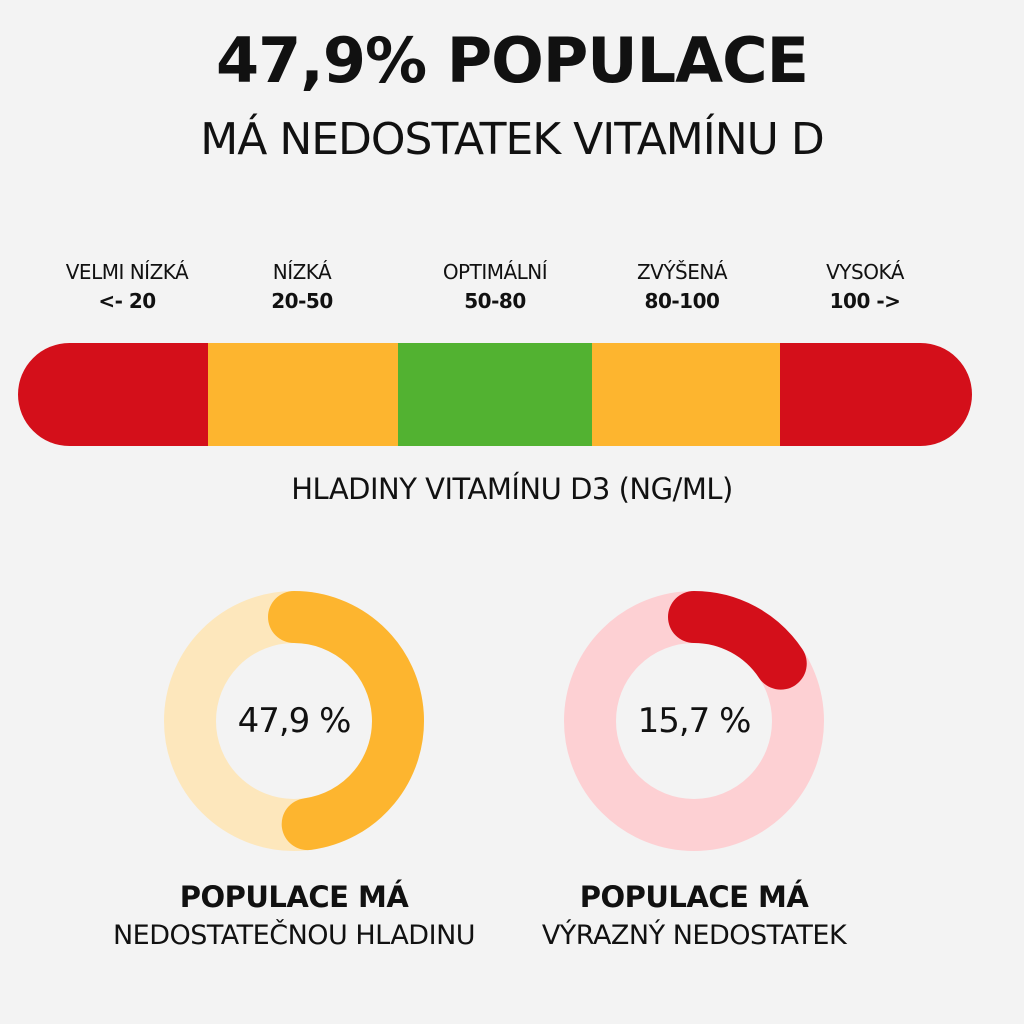 Image resolution: width=1024 pixels, height=1024 pixels. Describe the element at coordinates (302, 272) in the screenshot. I see `scale-category-name: NÍZKÁ` at that location.